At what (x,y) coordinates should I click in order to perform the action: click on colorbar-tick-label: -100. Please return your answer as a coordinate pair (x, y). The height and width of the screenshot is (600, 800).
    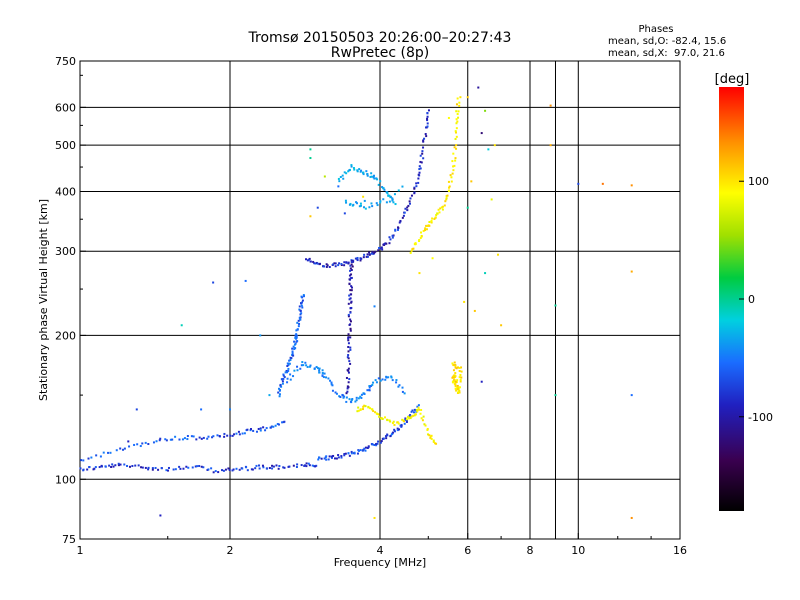
    Looking at the image, I should click on (760, 417).